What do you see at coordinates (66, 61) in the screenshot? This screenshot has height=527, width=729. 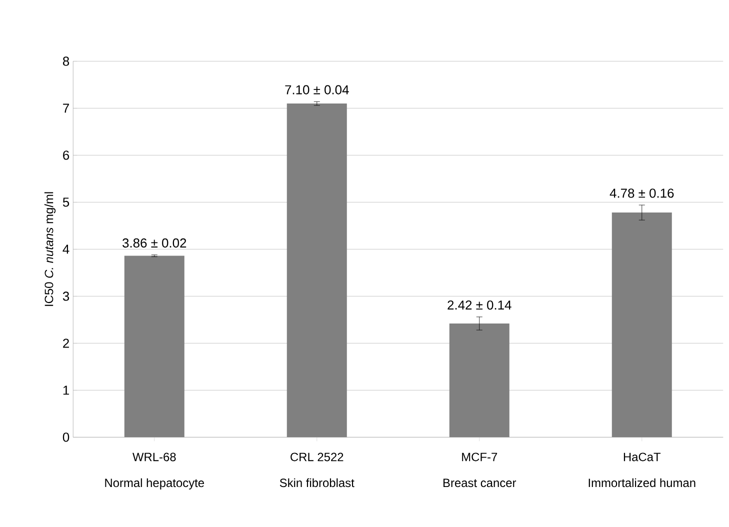 I see `y-tick-label: 8` at bounding box center [66, 61].